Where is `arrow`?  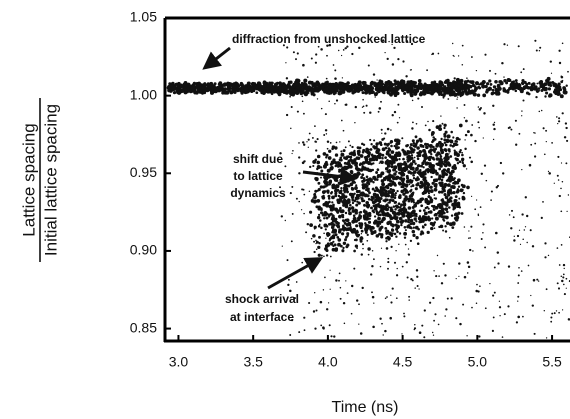
arrow is located at coordinates (295, 273).